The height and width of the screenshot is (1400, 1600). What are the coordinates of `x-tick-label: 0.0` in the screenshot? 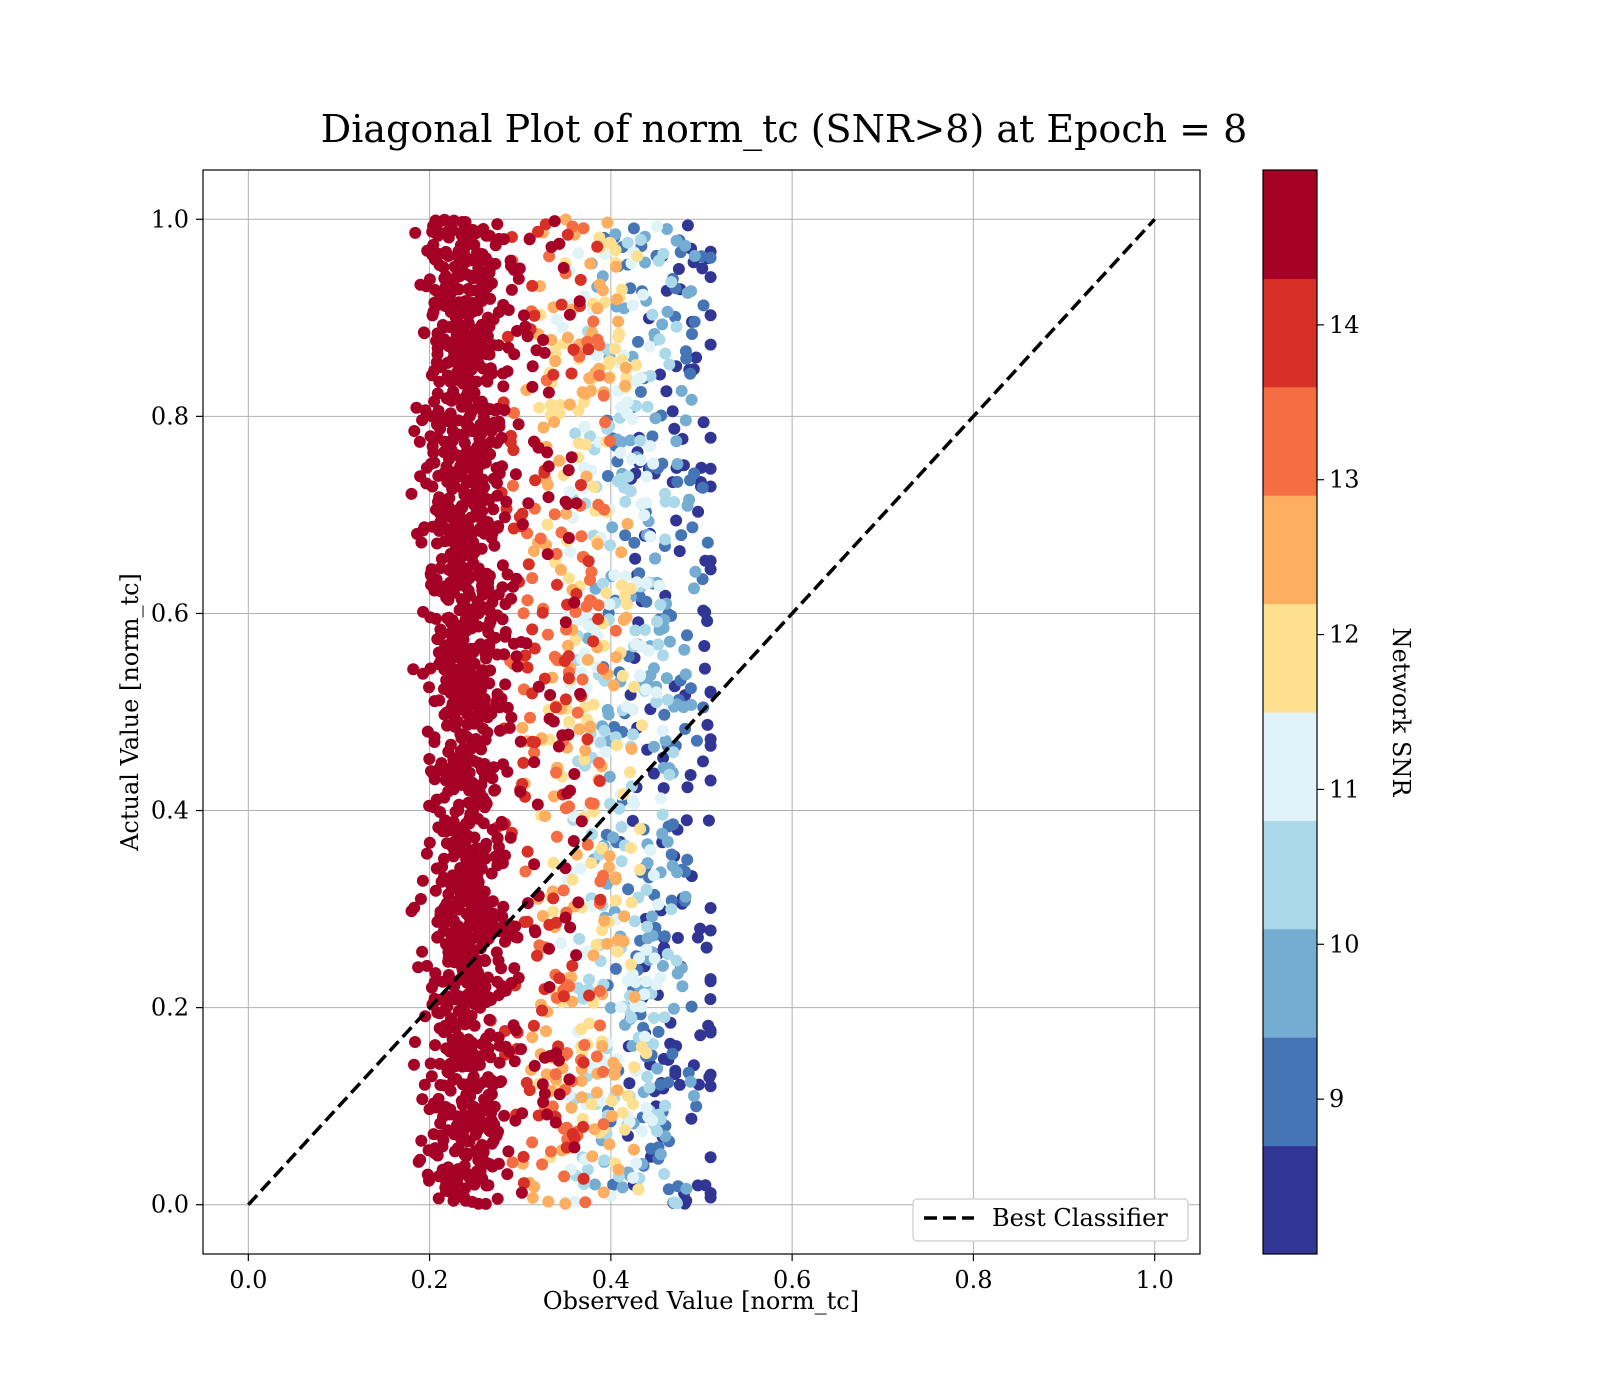 It's located at (248, 1280).